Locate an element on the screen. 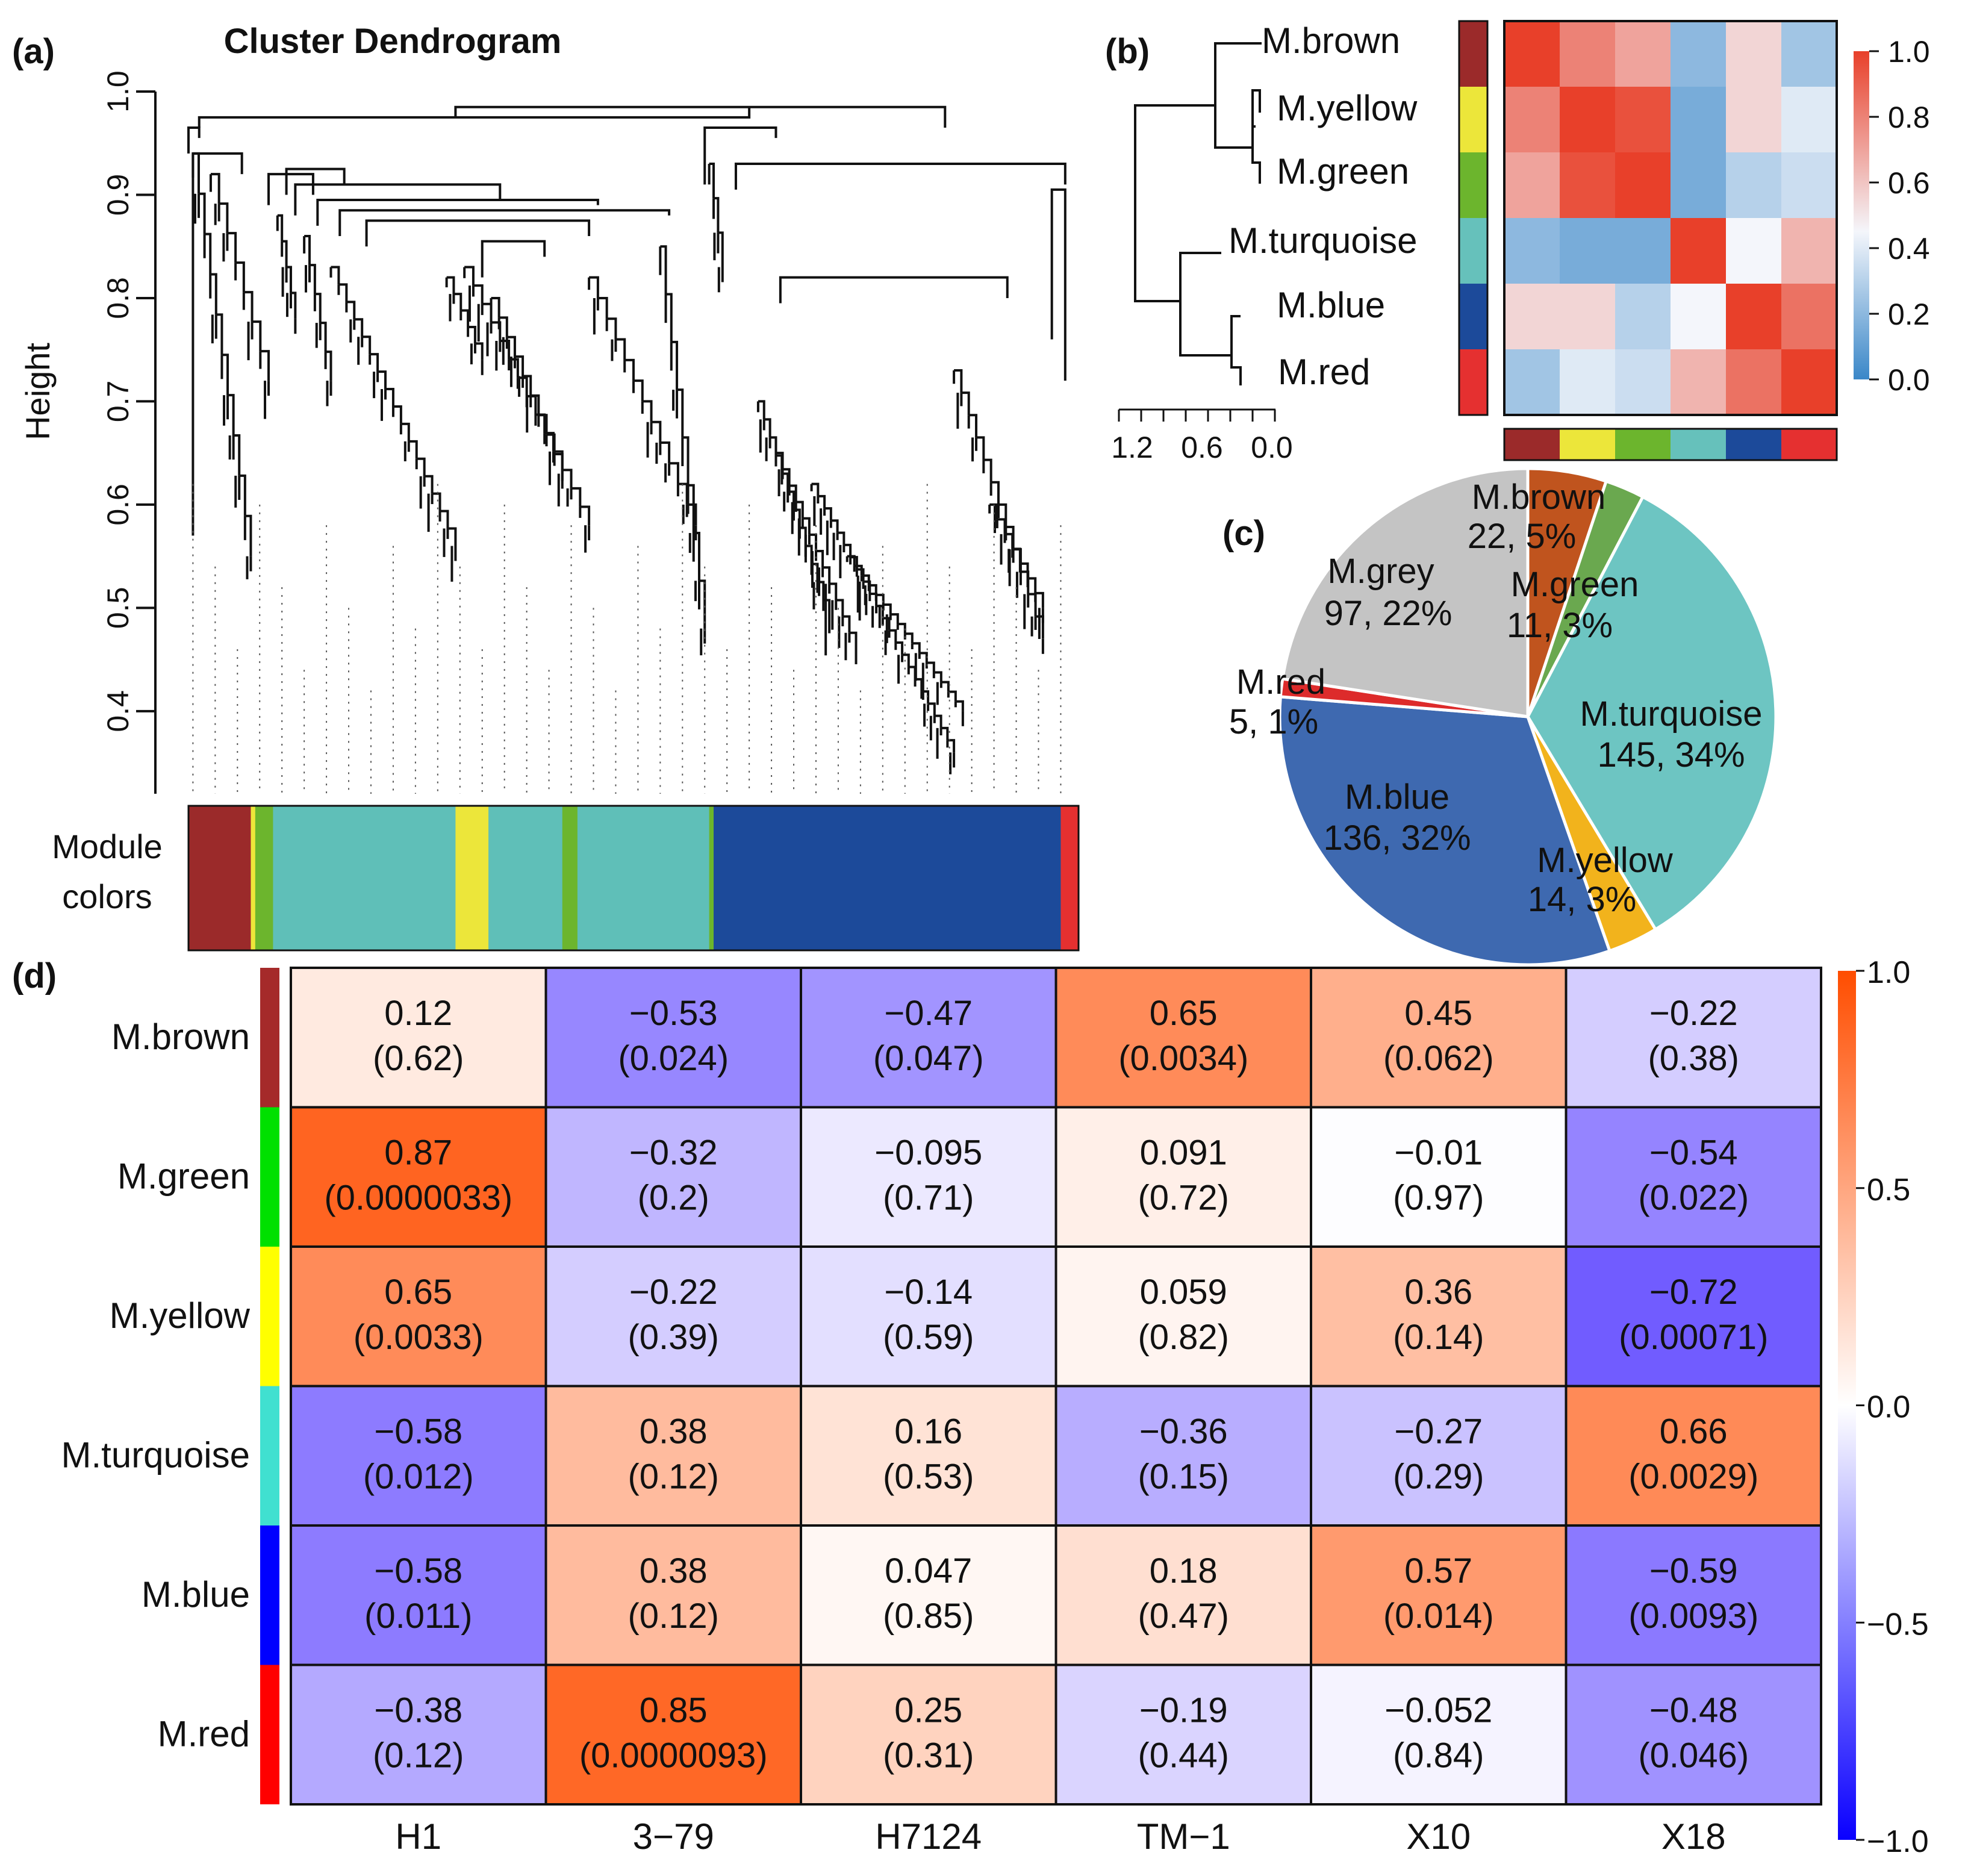 The height and width of the screenshot is (1876, 1968). pie-slice-m-grey is located at coordinates (1405, 592).